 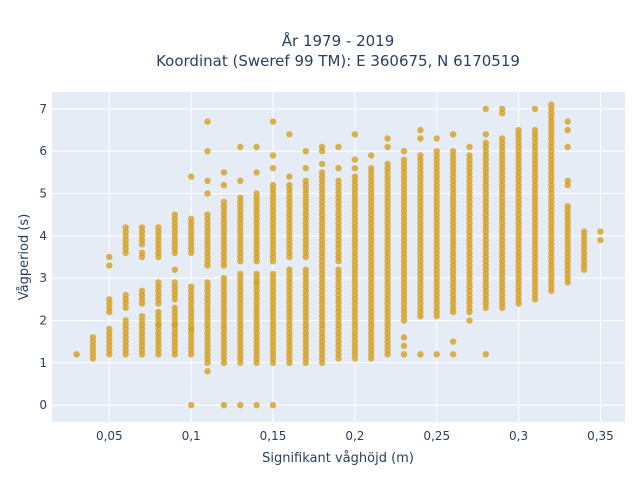 I want to click on y-tick-label: 5, so click(x=43, y=194).